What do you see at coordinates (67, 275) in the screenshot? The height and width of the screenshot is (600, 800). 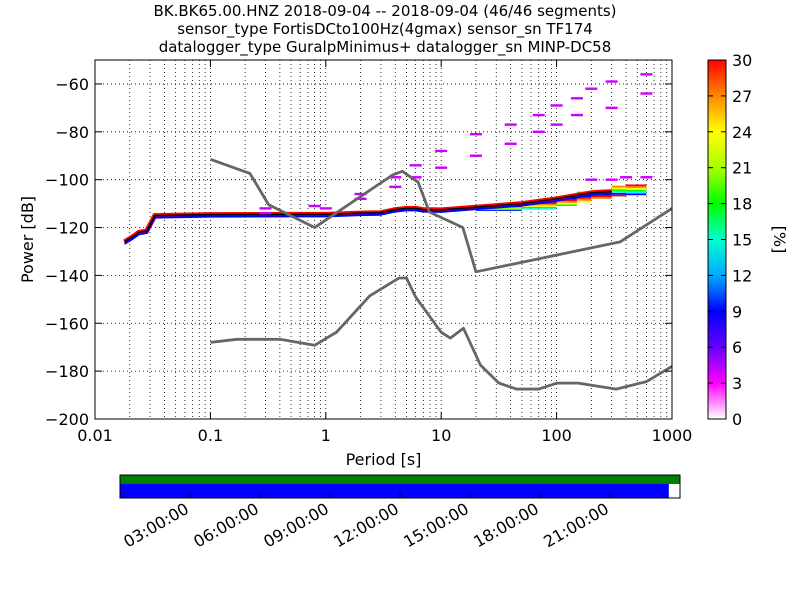 I see `y-tick-label: −140` at bounding box center [67, 275].